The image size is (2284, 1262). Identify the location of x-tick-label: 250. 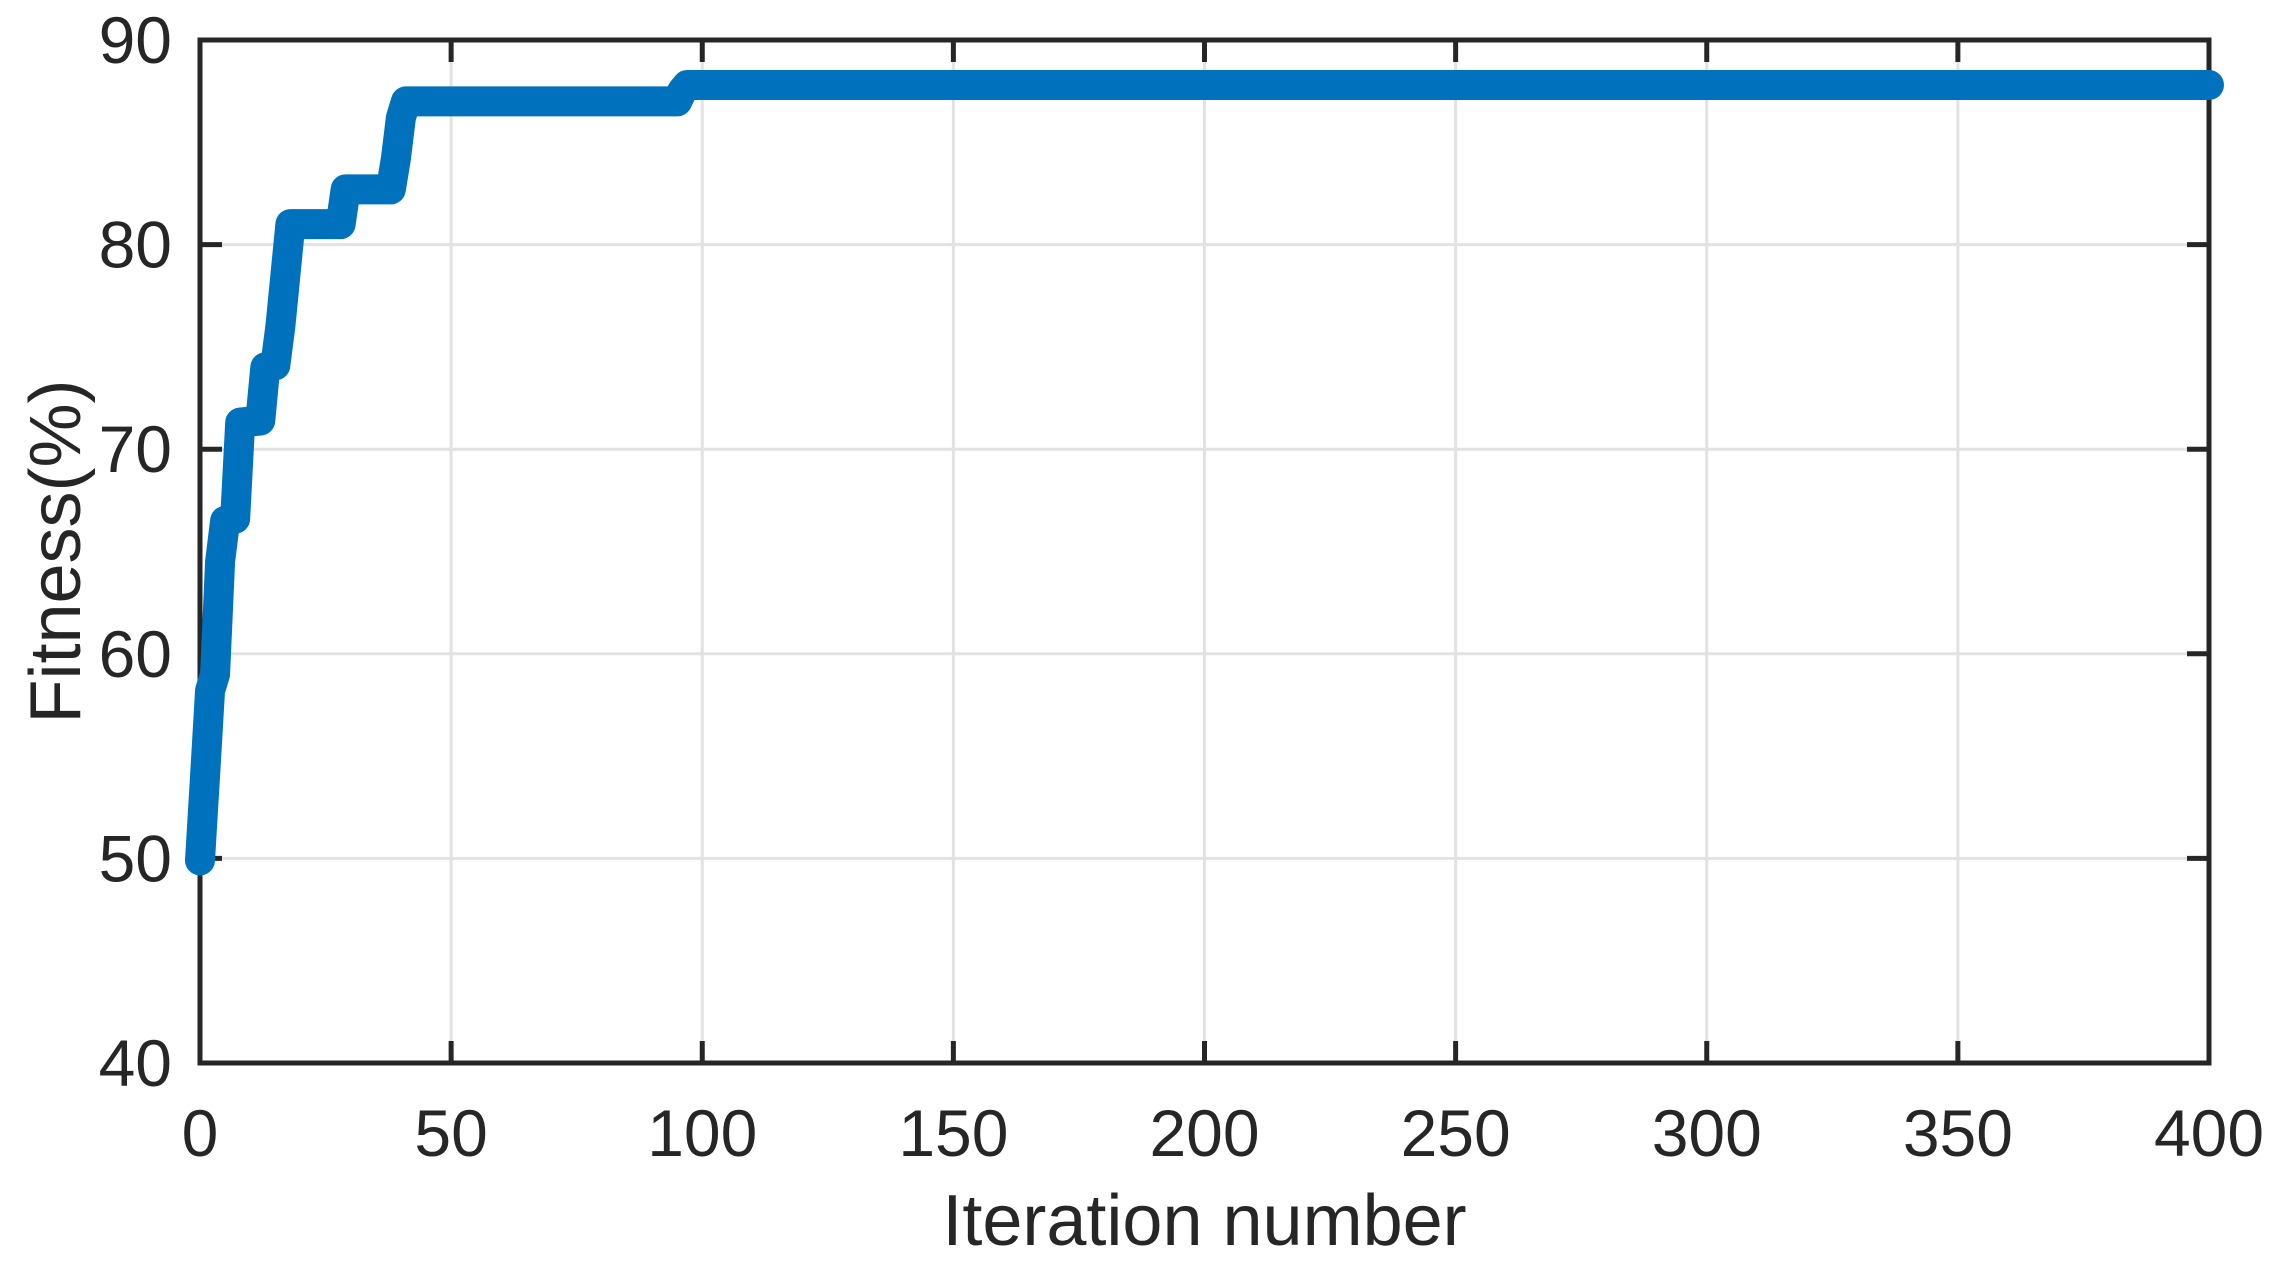
(1456, 1133).